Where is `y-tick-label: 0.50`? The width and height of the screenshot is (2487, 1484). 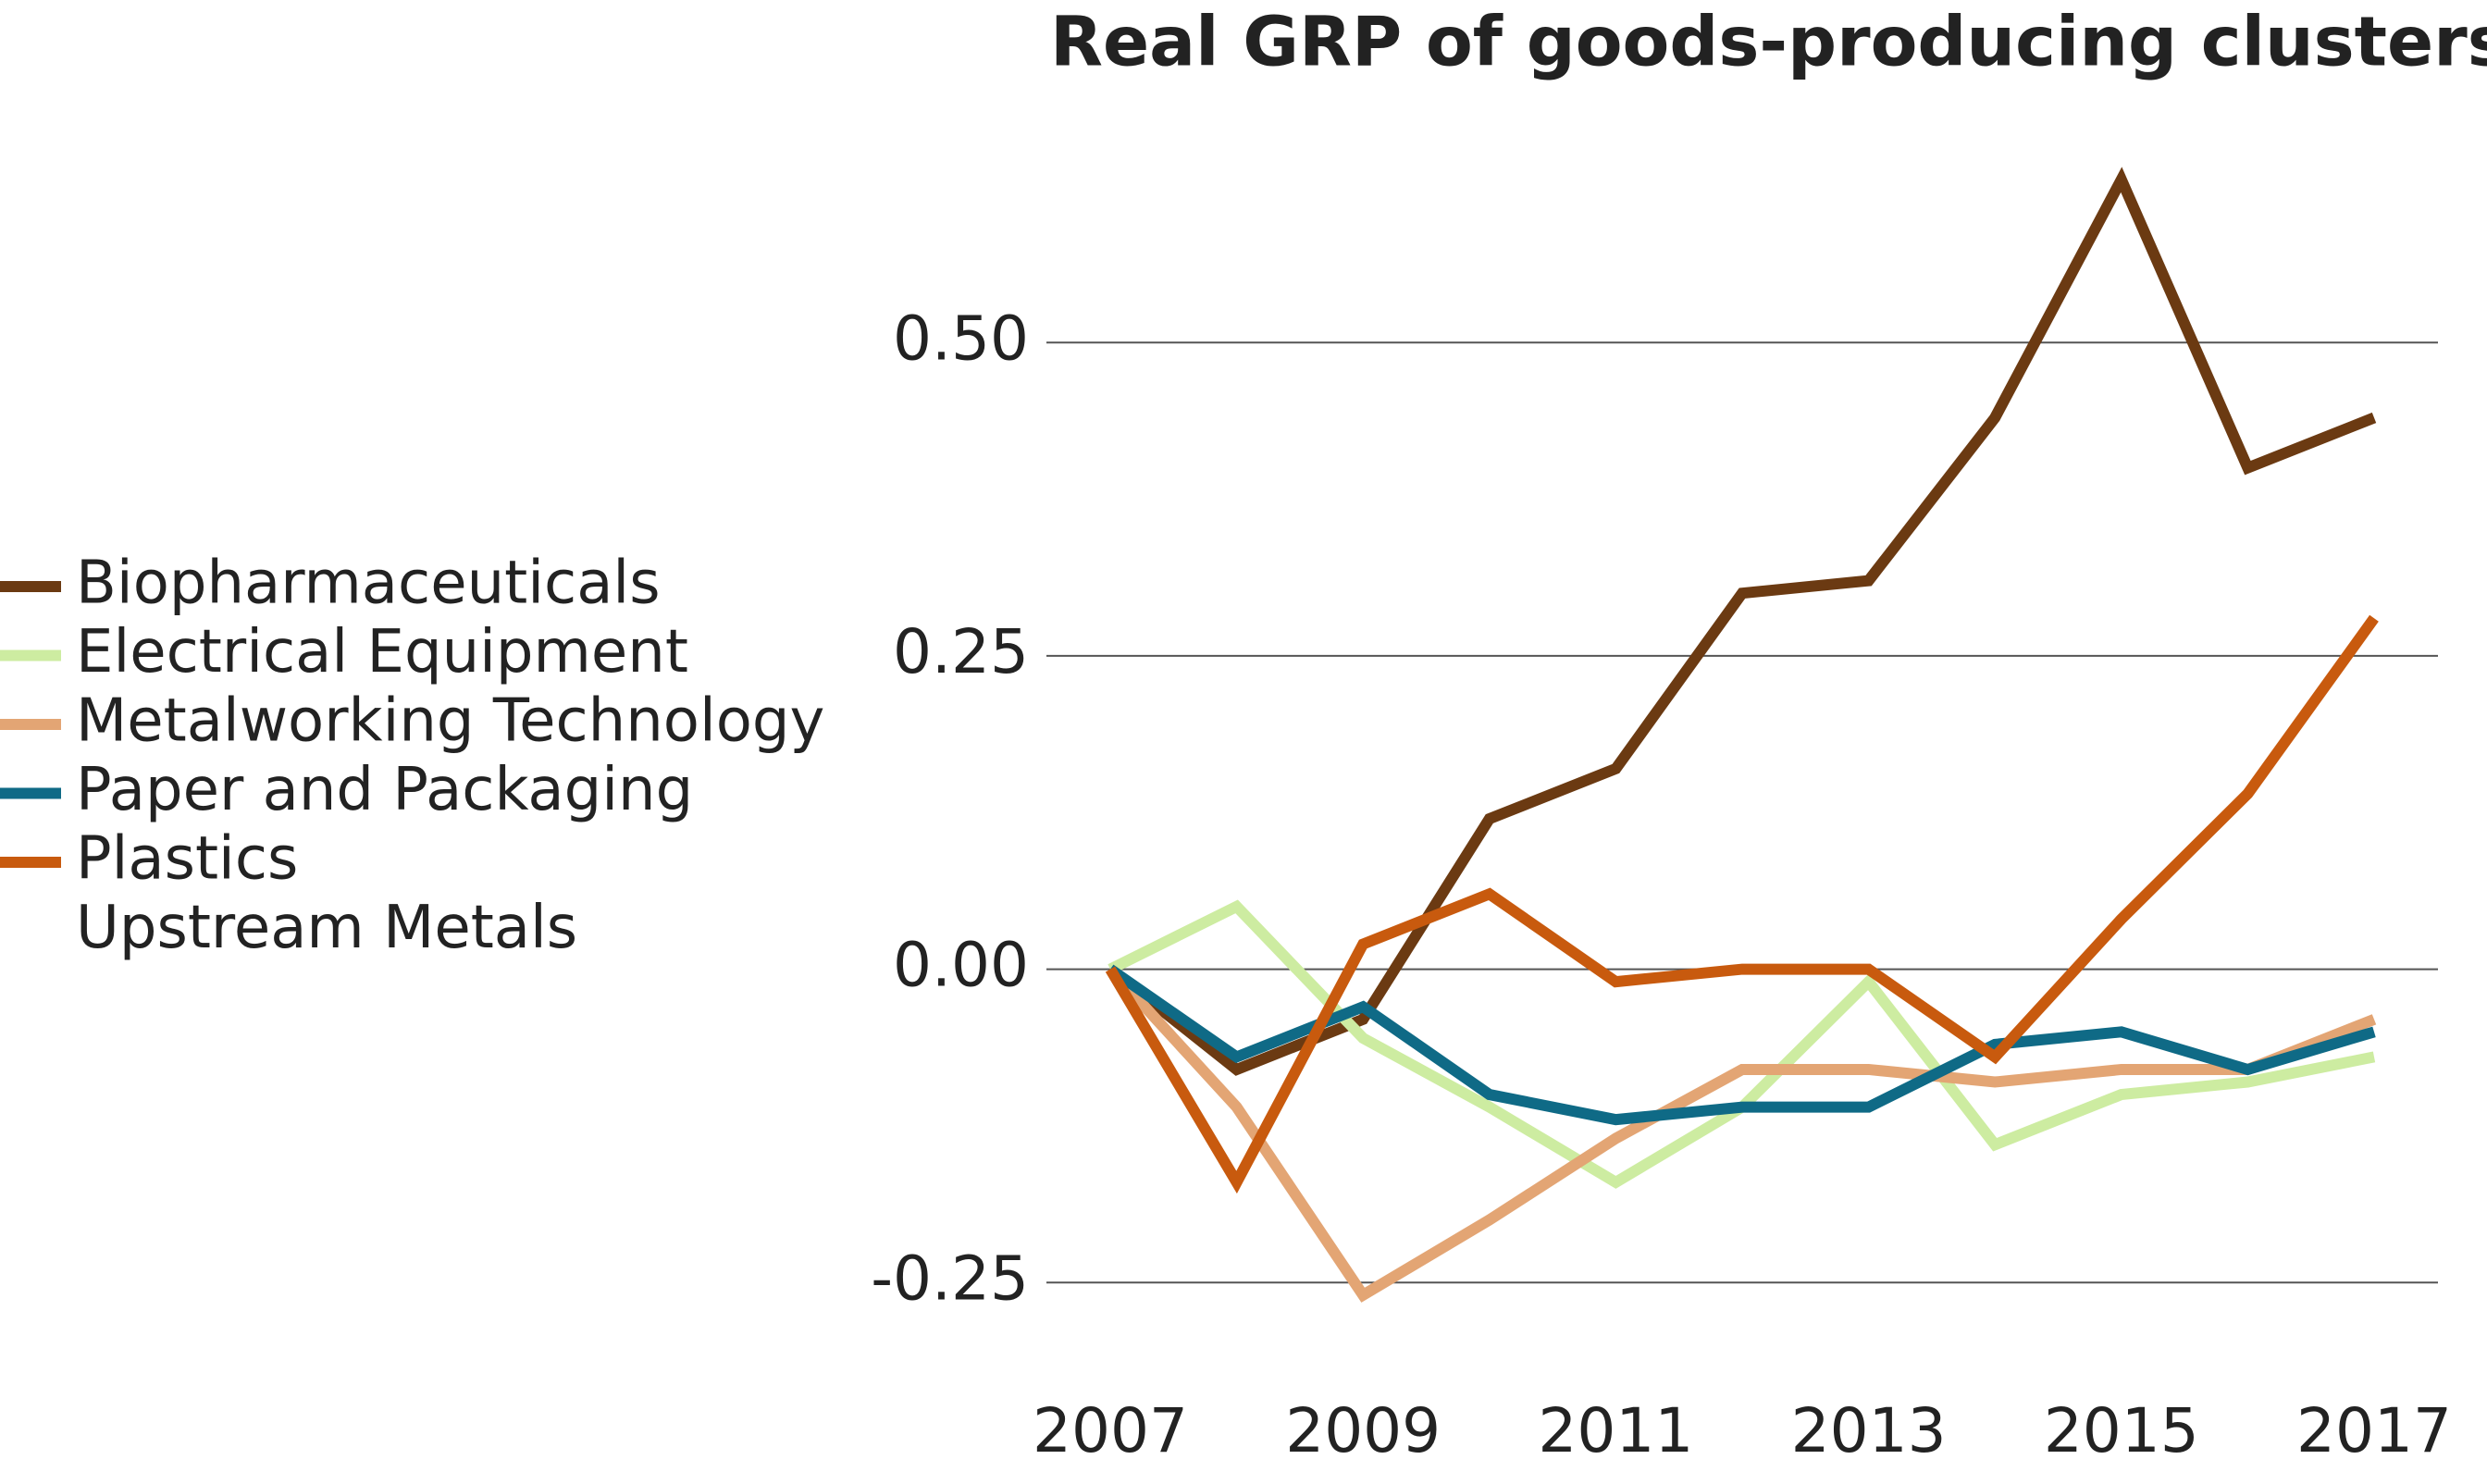
y-tick-label: 0.50 is located at coordinates (961, 339).